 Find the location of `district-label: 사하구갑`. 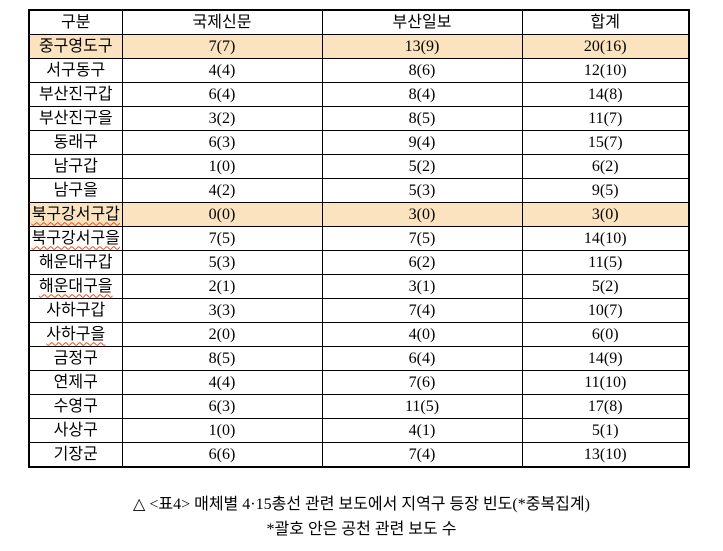

district-label: 사하구갑 is located at coordinates (75, 310).